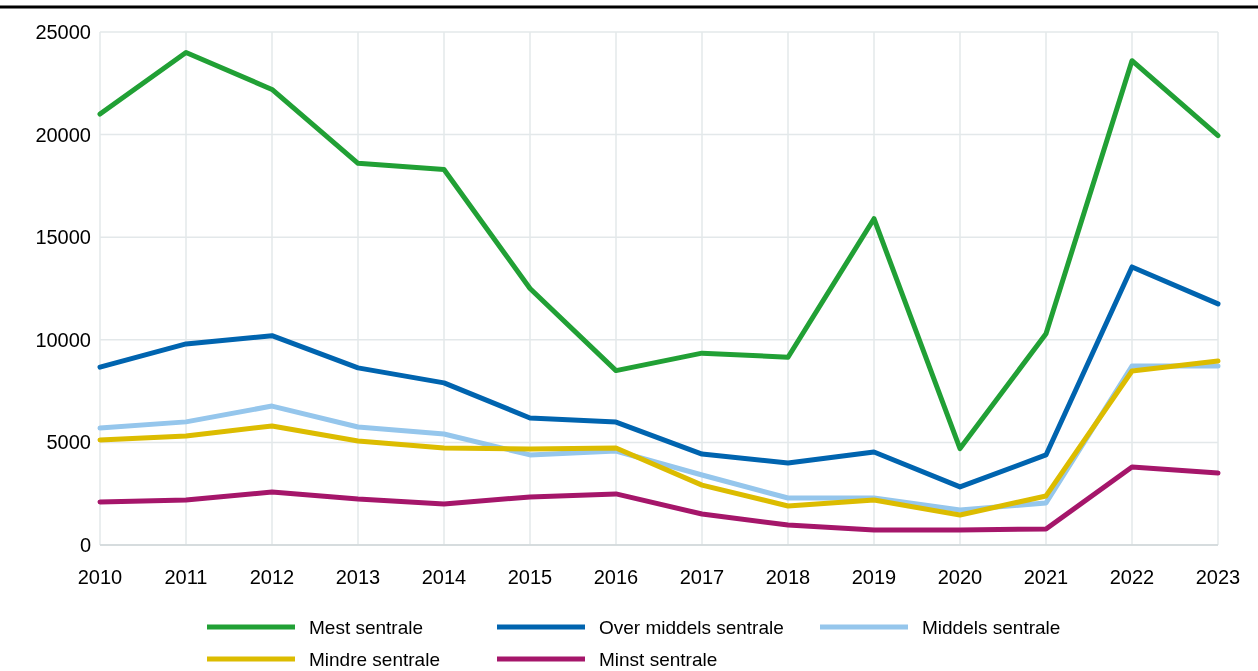 This screenshot has height=671, width=1258. I want to click on x-tick-label: 2013, so click(358, 577).